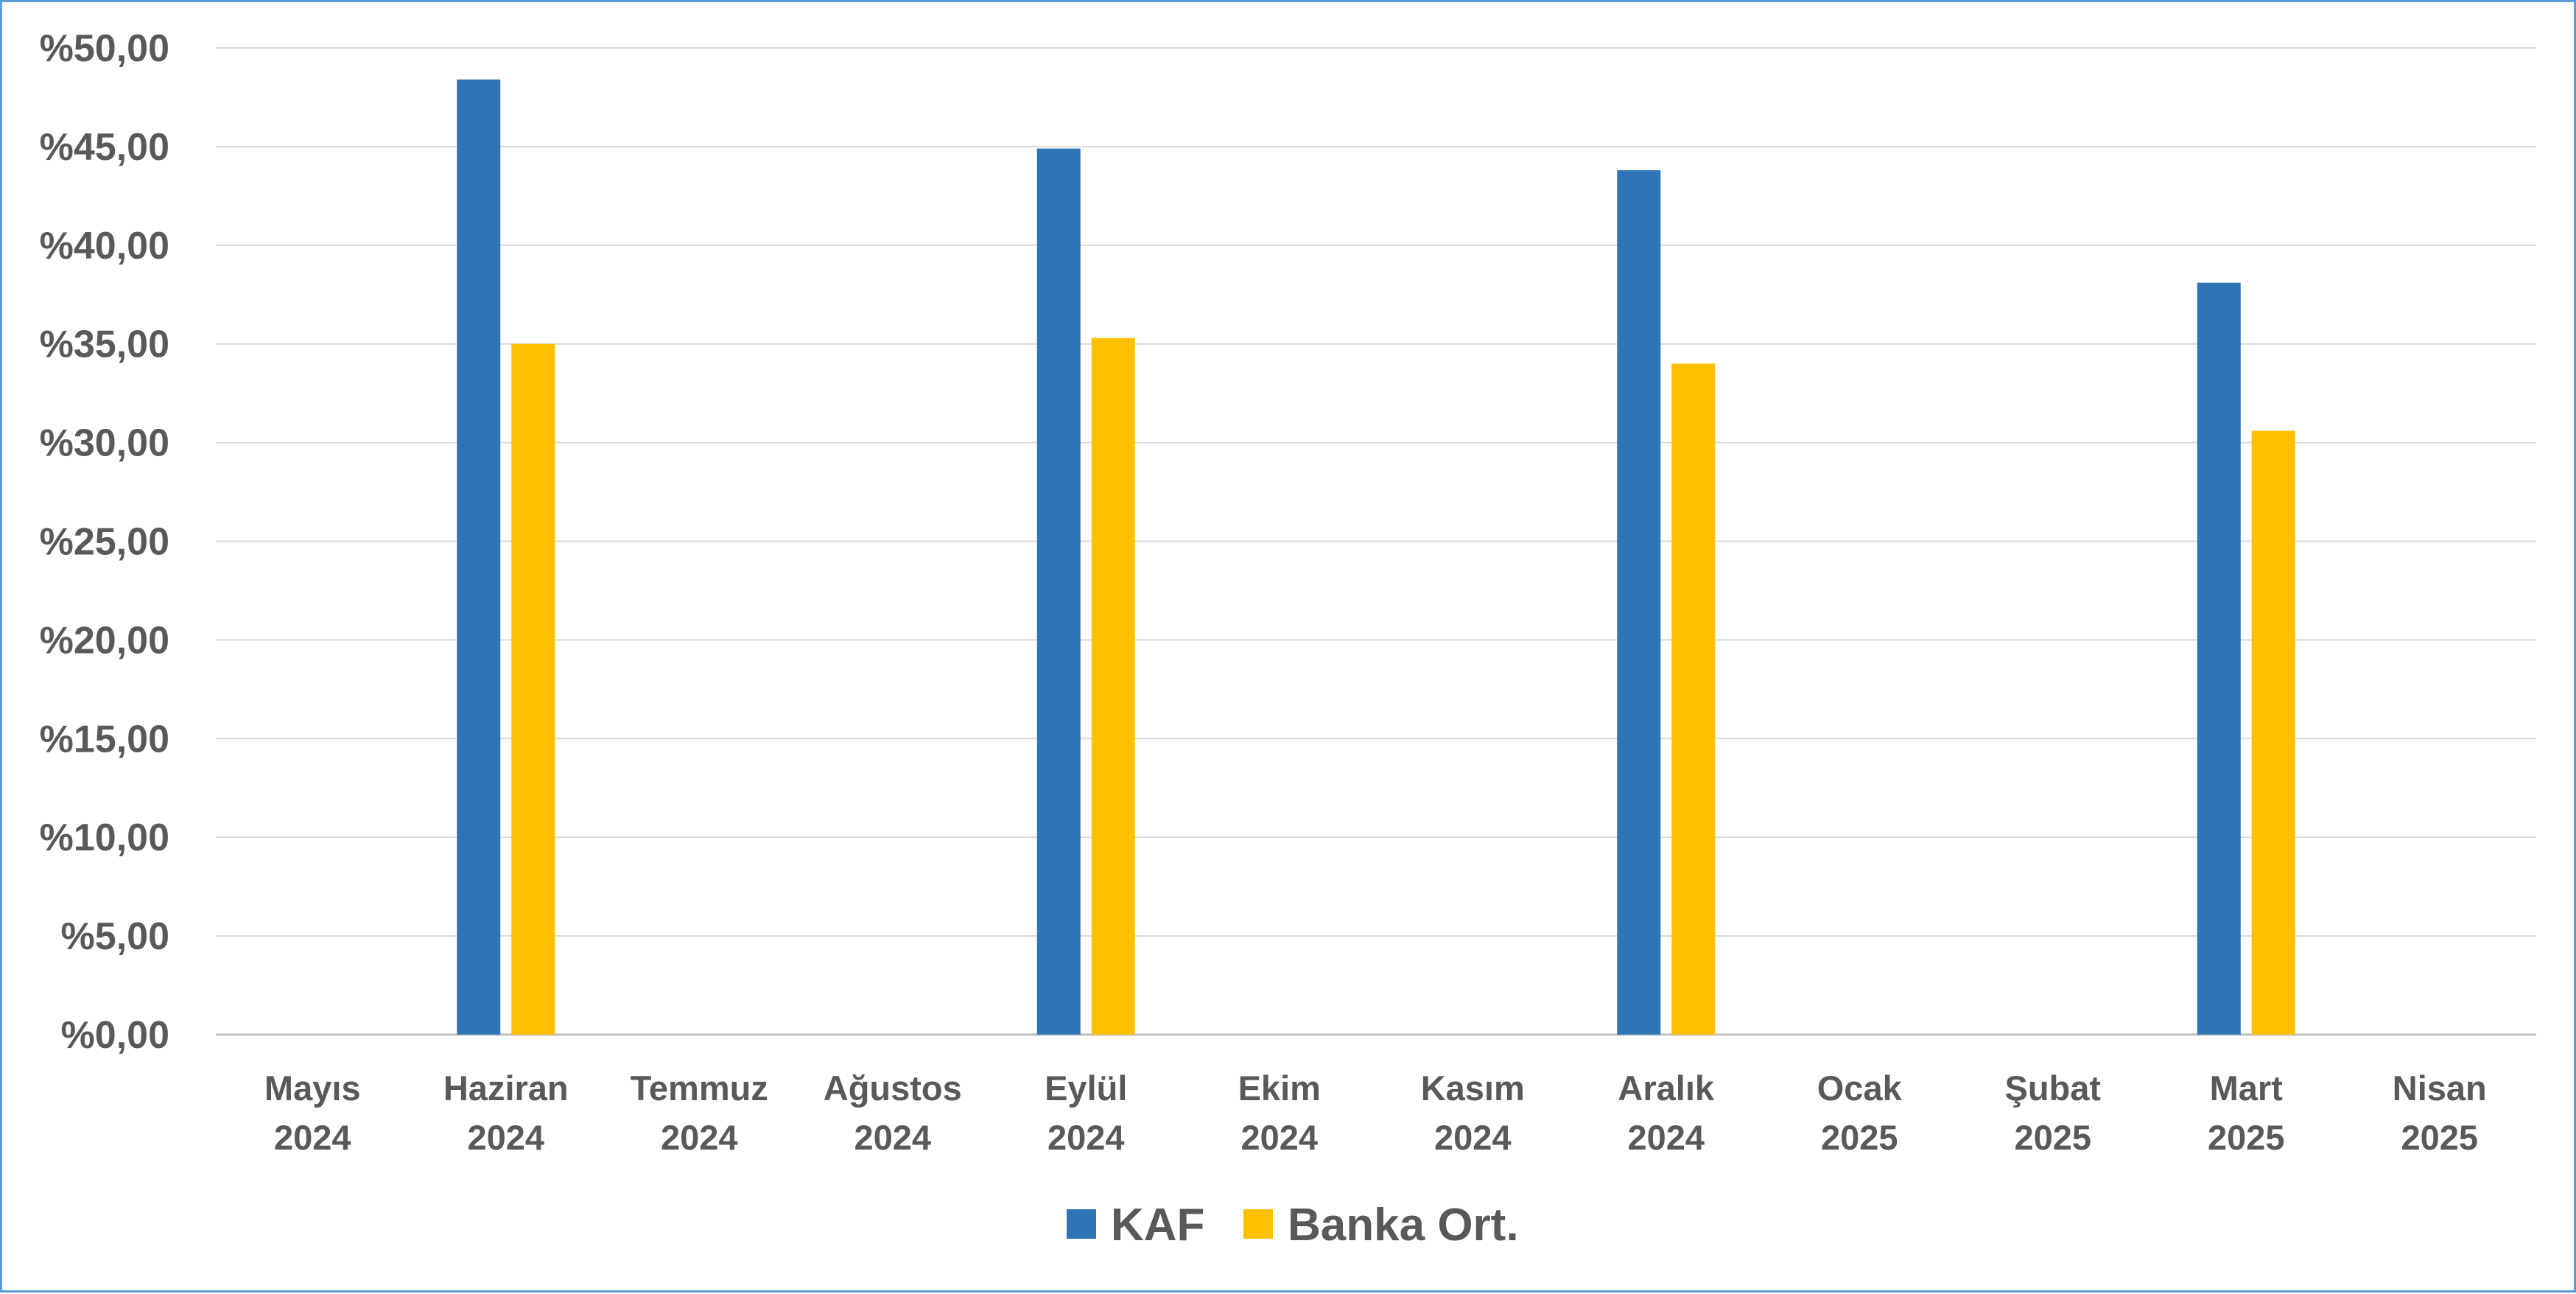 The height and width of the screenshot is (1294, 2576). I want to click on y-tick-label: %0,00, so click(115, 1035).